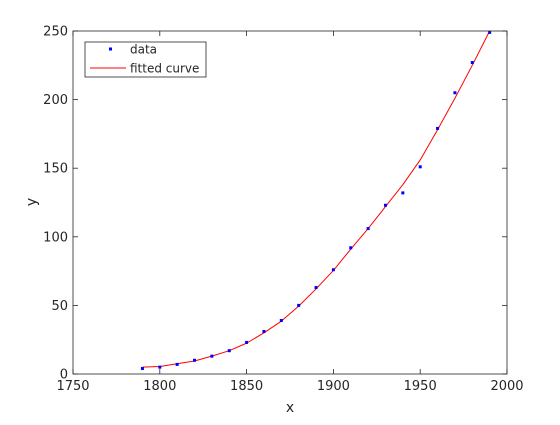 This screenshot has height=425, width=560. I want to click on legend-marker-data, so click(110, 49).